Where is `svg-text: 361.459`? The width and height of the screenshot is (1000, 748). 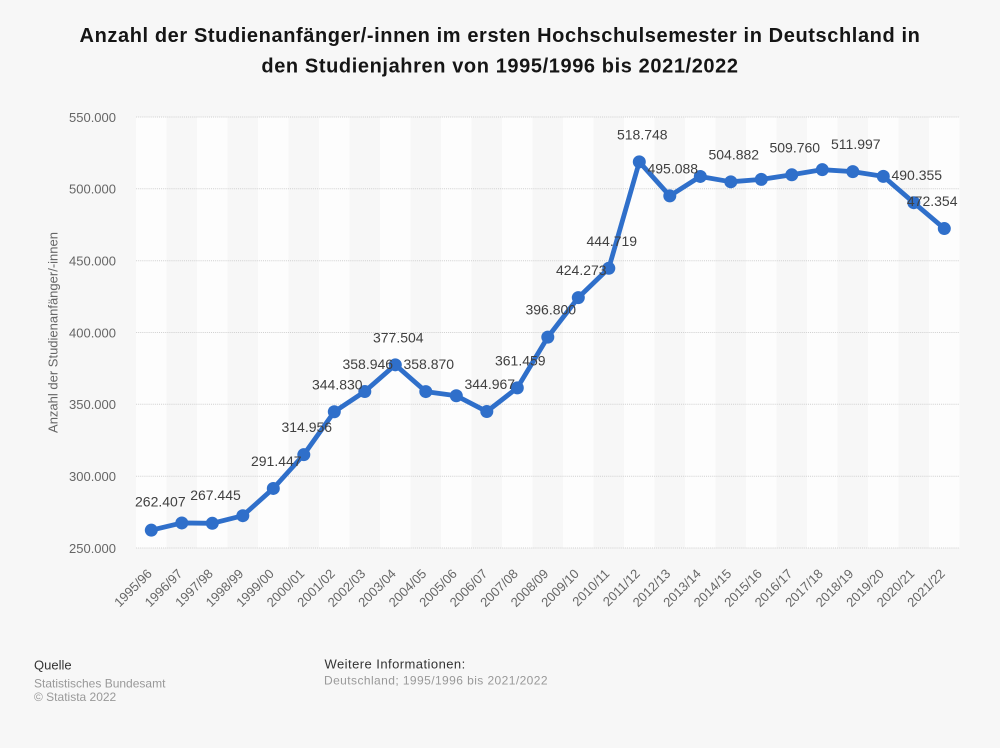 svg-text: 361.459 is located at coordinates (520, 360).